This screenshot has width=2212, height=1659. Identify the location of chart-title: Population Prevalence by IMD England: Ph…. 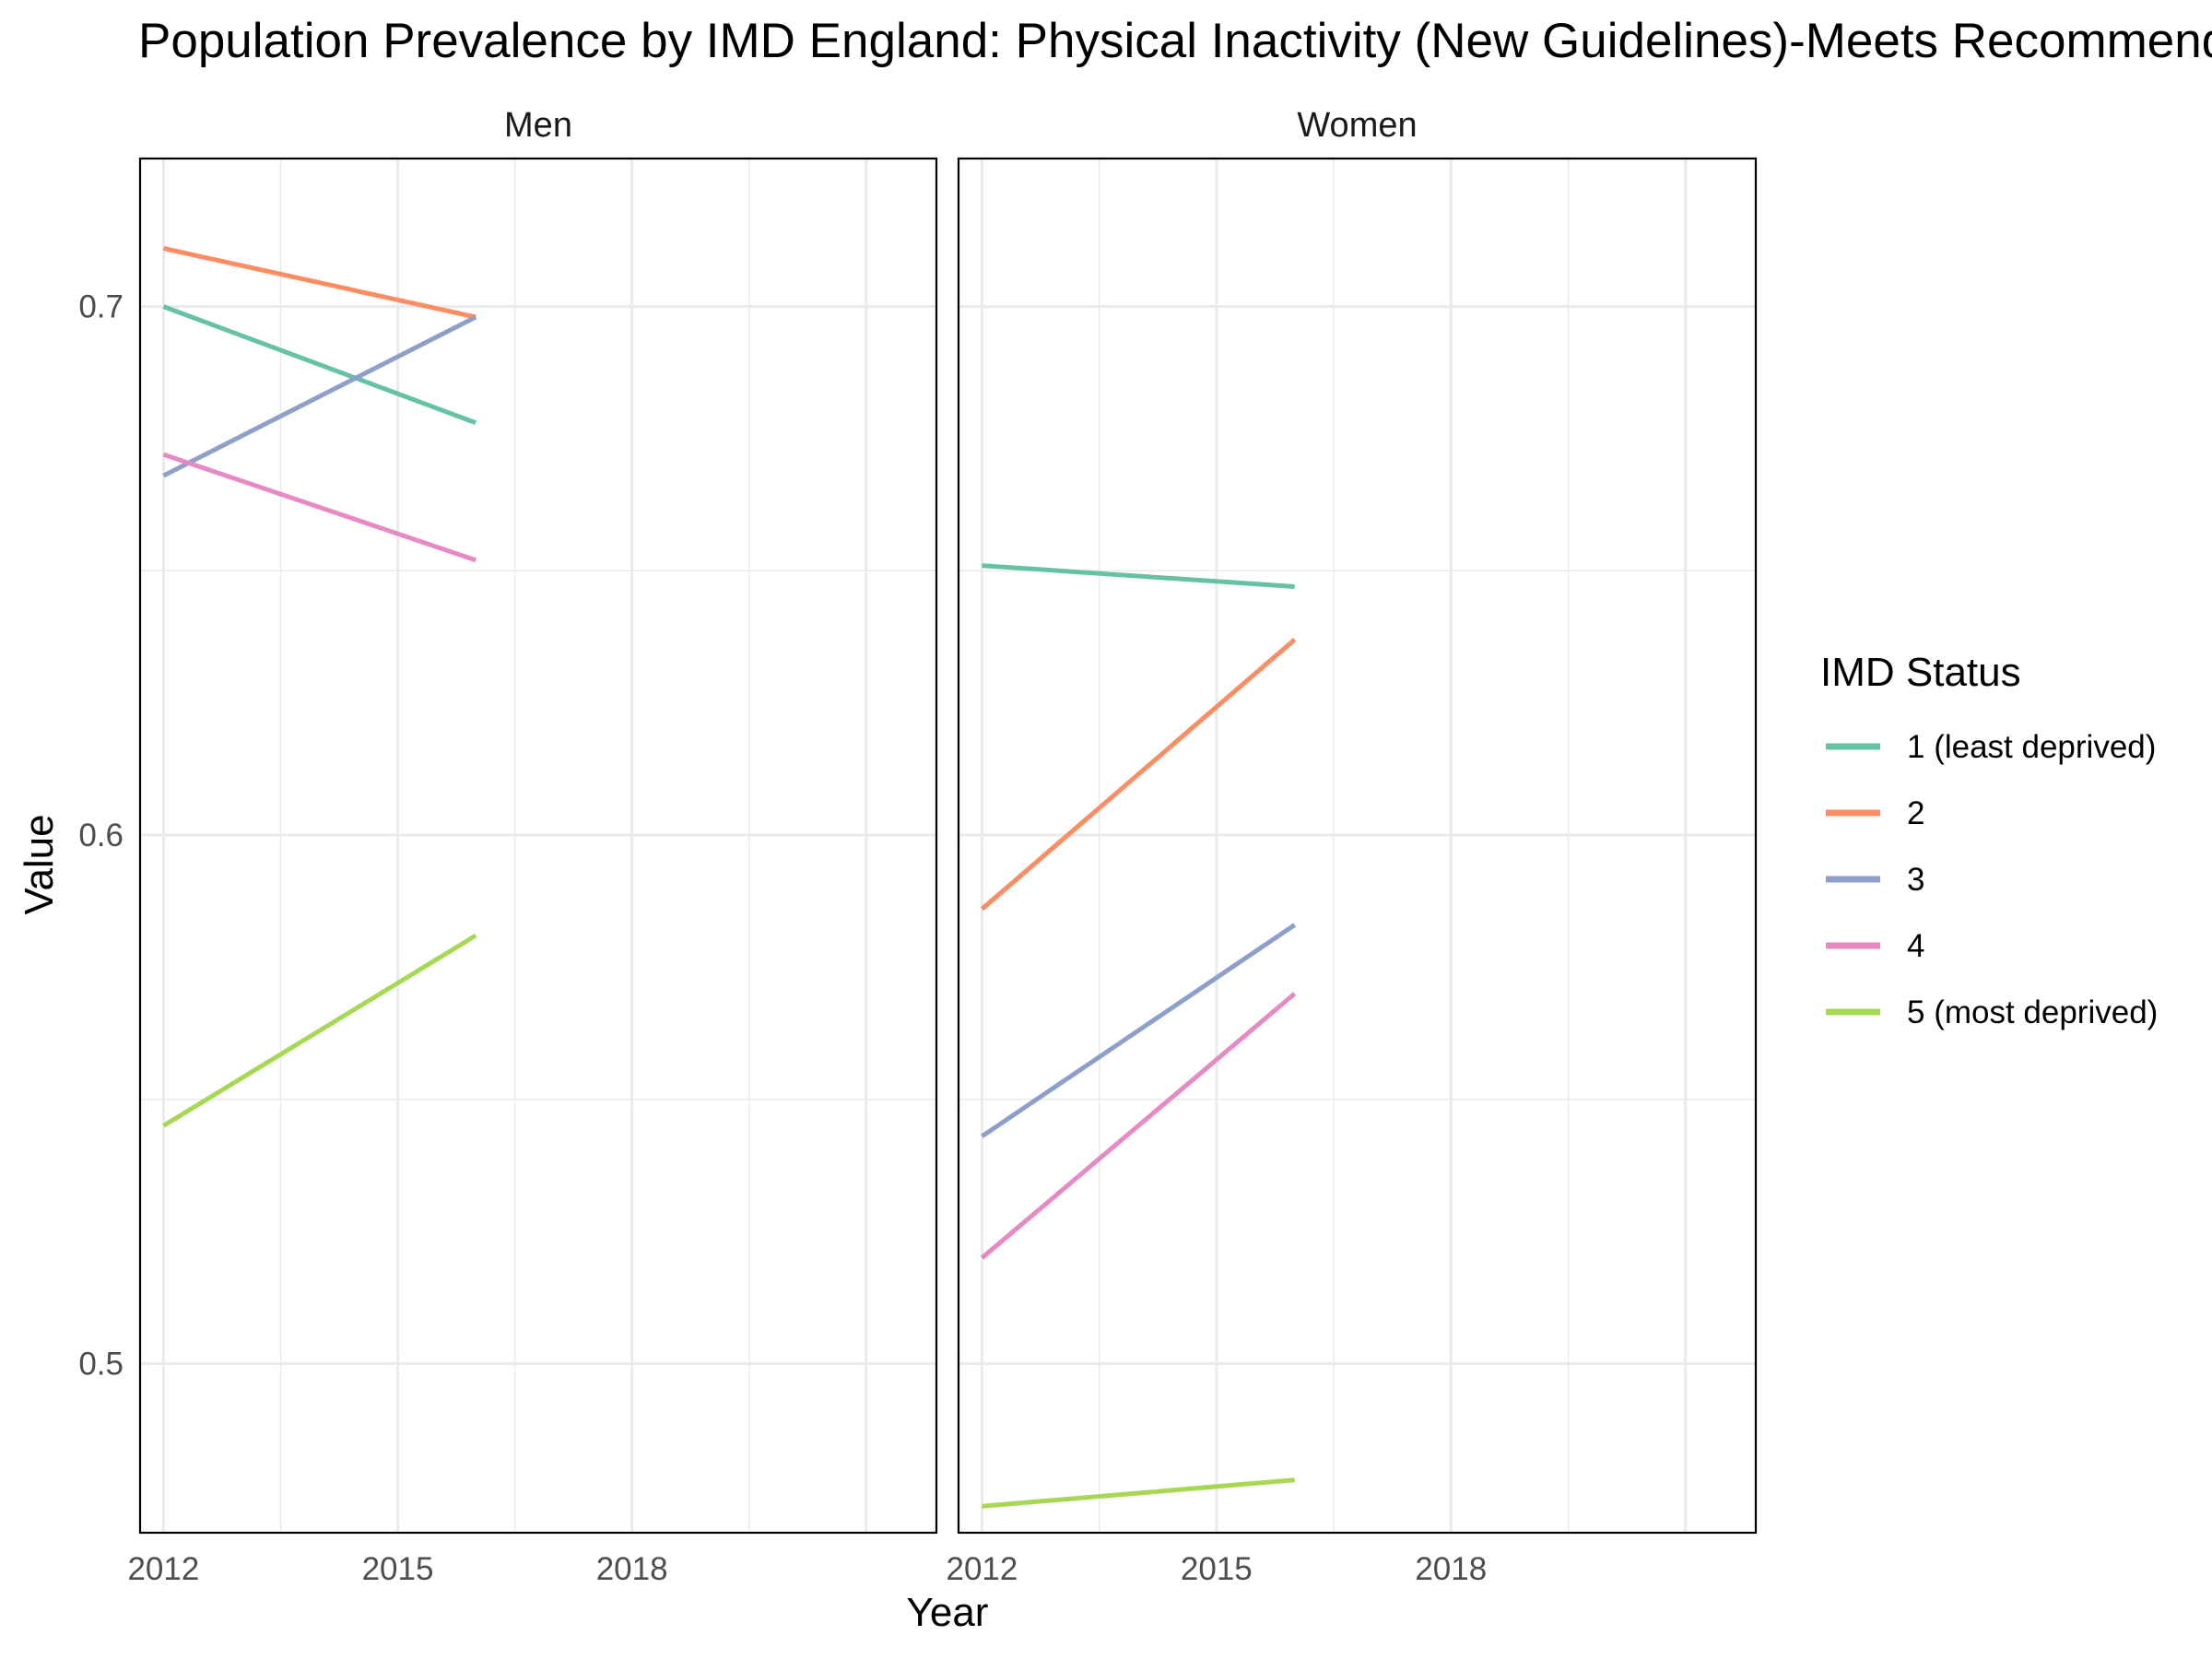
(1175, 41).